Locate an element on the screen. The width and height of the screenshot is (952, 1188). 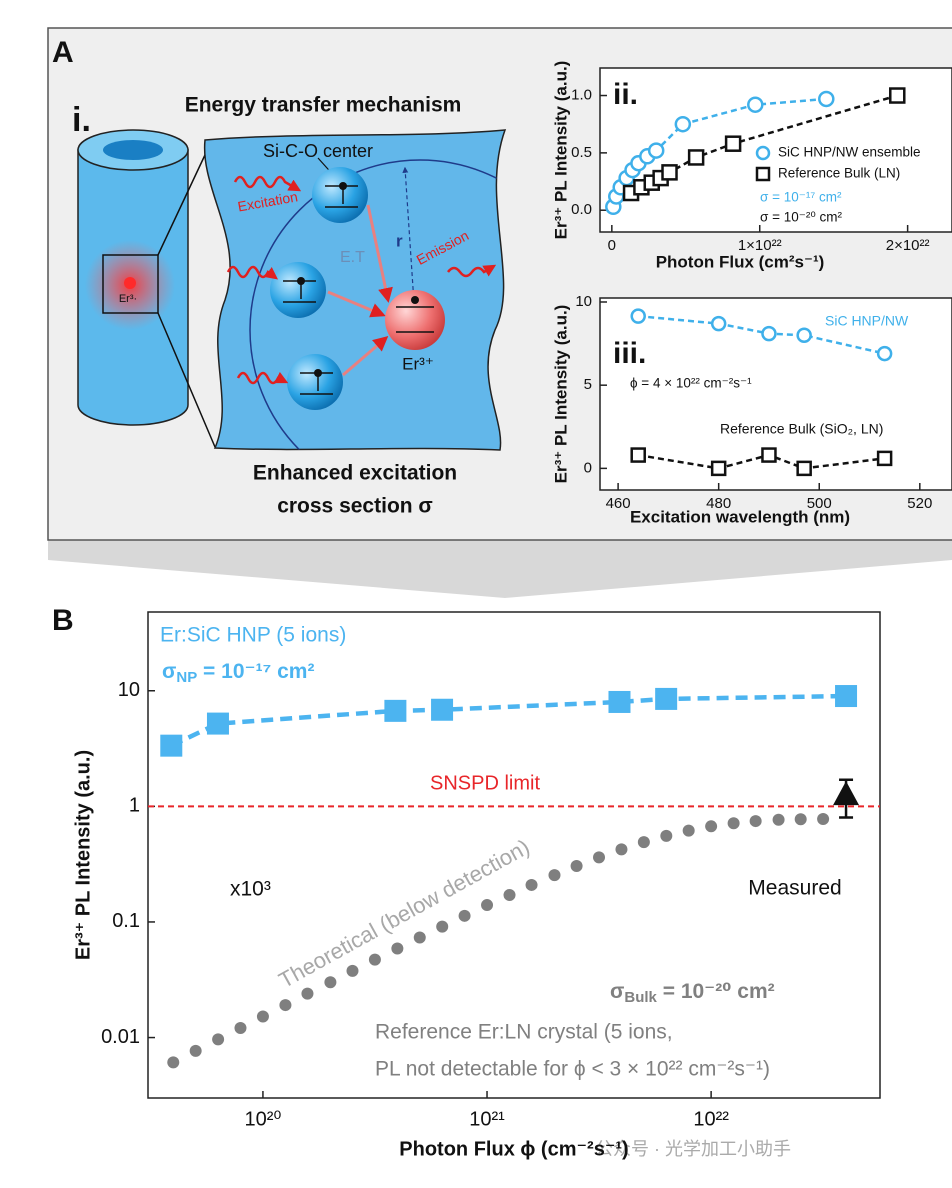
panel-sublabel: iii. is located at coordinates (629, 353).